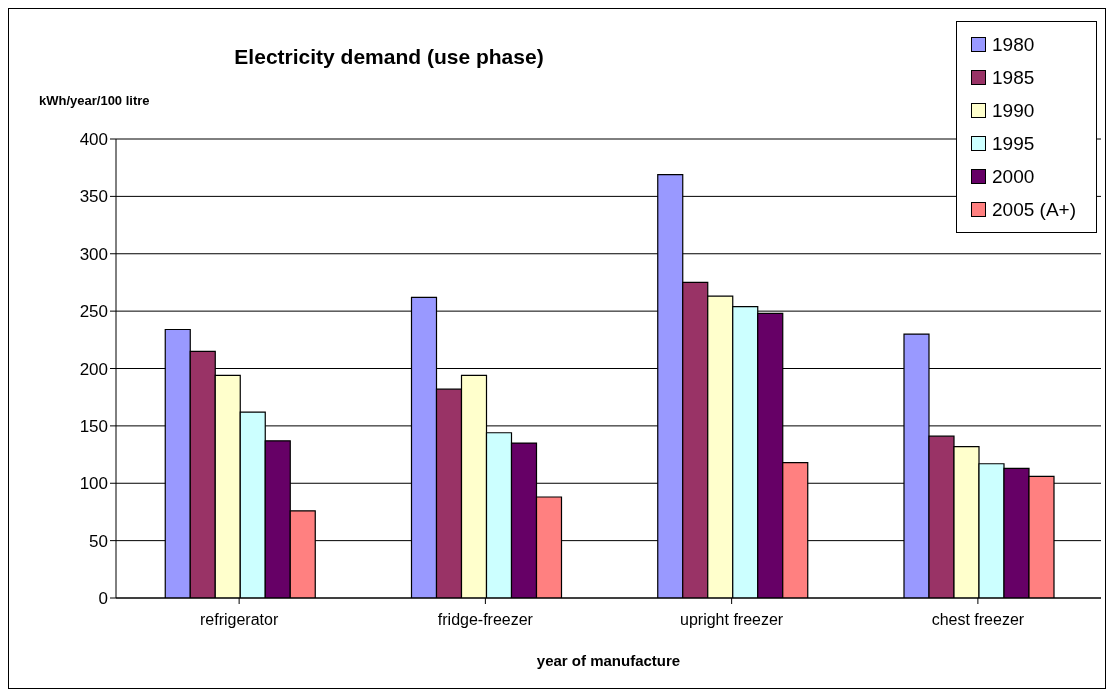 This screenshot has height=697, width=1114. Describe the element at coordinates (485, 620) in the screenshot. I see `x-tick-label: fridge-freezer` at that location.